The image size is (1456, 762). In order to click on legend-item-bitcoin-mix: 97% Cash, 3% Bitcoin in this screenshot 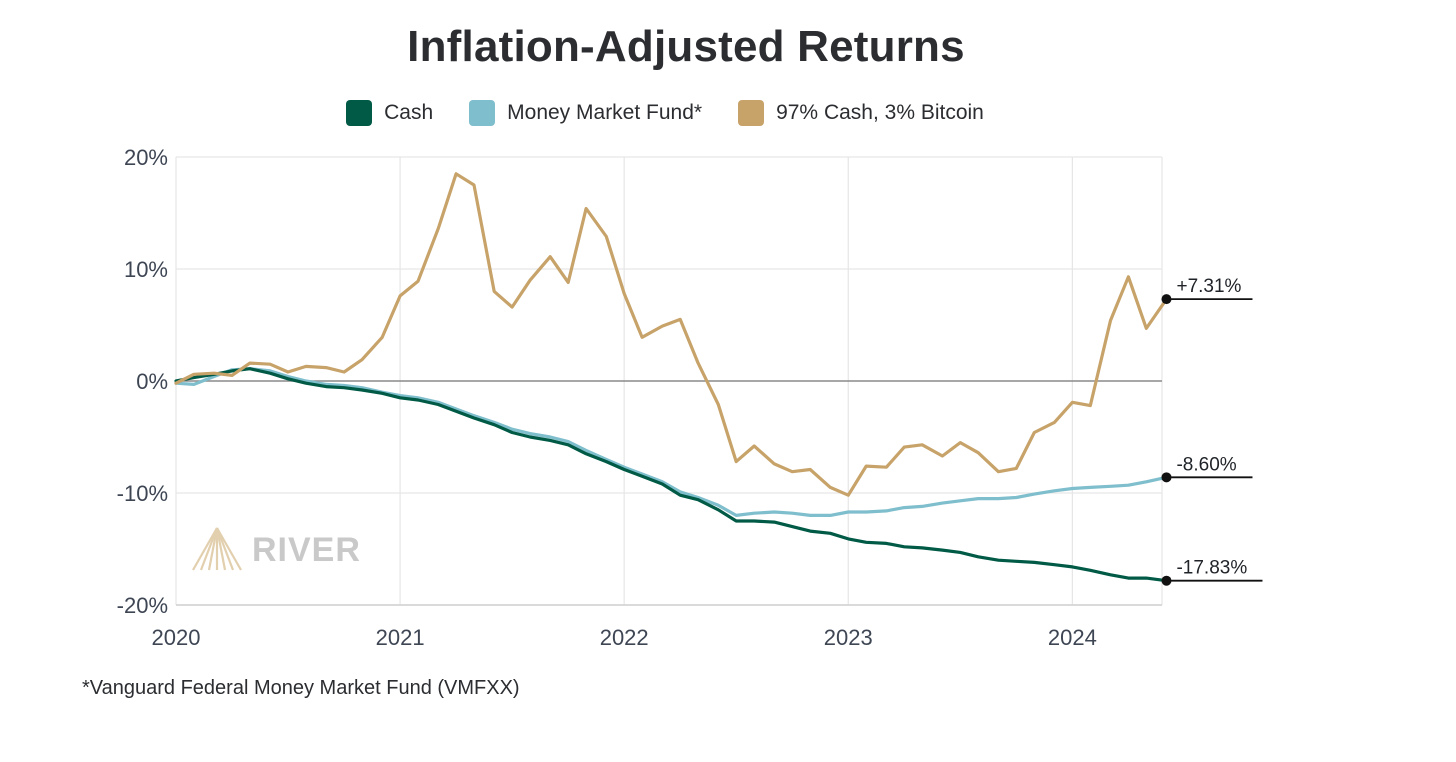, I will do `click(861, 113)`.